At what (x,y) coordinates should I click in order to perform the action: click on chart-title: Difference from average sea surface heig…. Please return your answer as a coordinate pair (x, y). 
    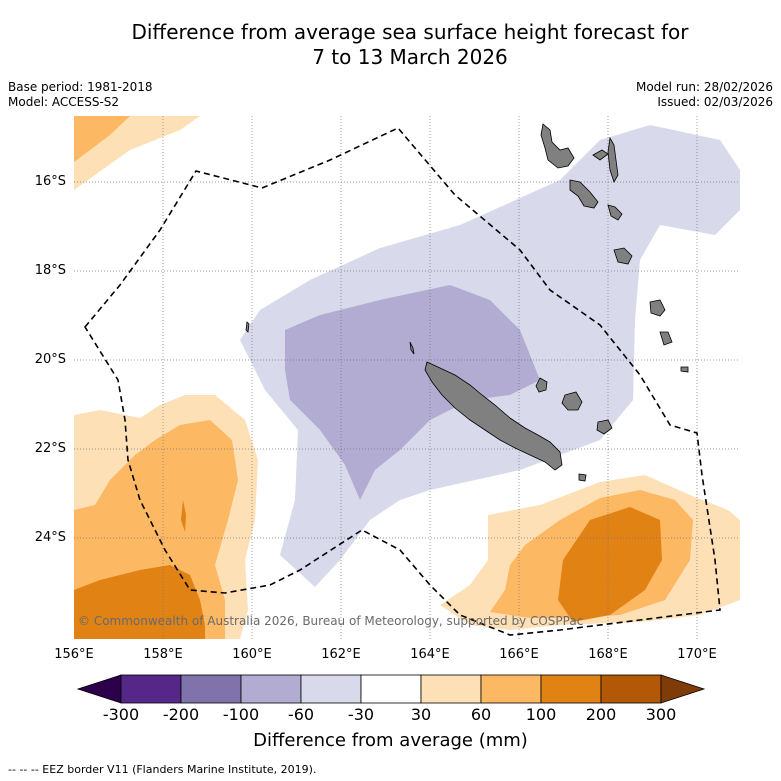
    Looking at the image, I should click on (410, 45).